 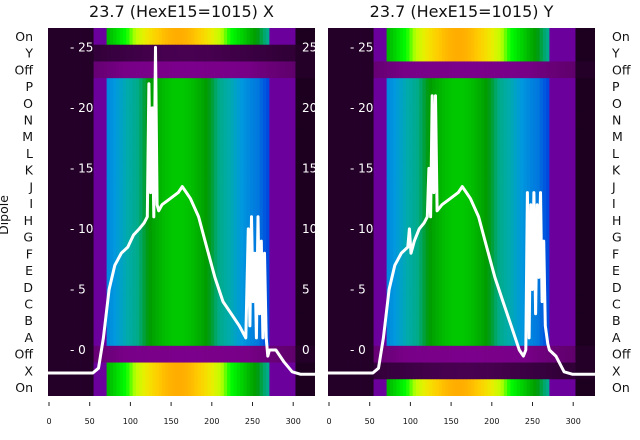 I want to click on heatmap-row-e, so click(x=181, y=271).